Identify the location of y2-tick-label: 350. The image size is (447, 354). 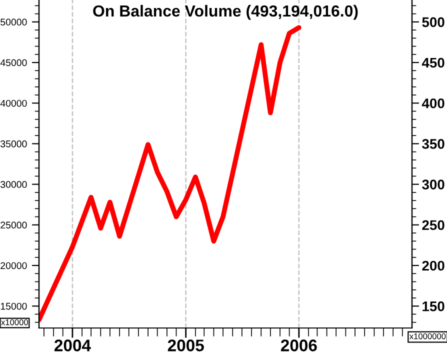
(433, 144).